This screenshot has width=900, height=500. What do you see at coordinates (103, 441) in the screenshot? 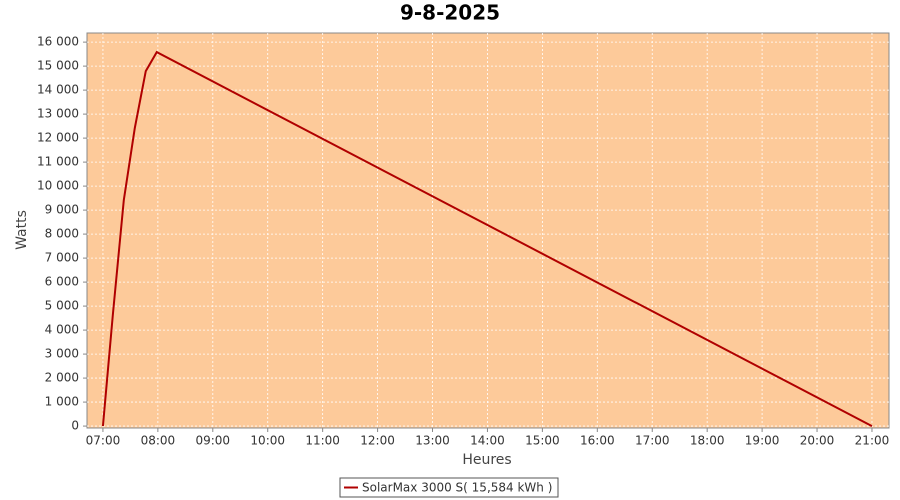
I see `x-tick-label: 07:00` at bounding box center [103, 441].